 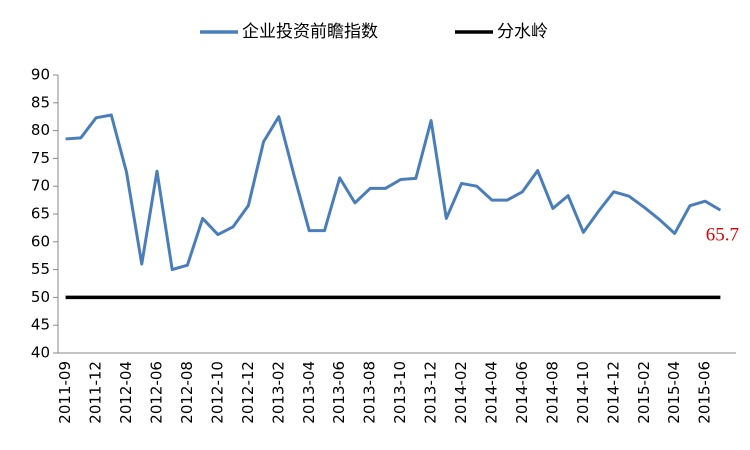 I want to click on x-tick-label: 2014-08, so click(x=552, y=392).